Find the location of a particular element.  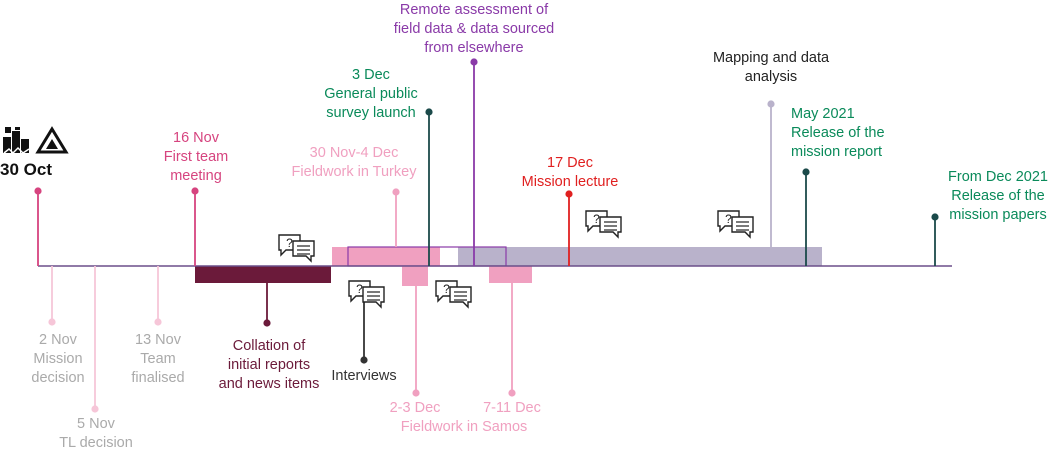

label-3-dec: 3 Dec General public survey launch is located at coordinates (371, 94).